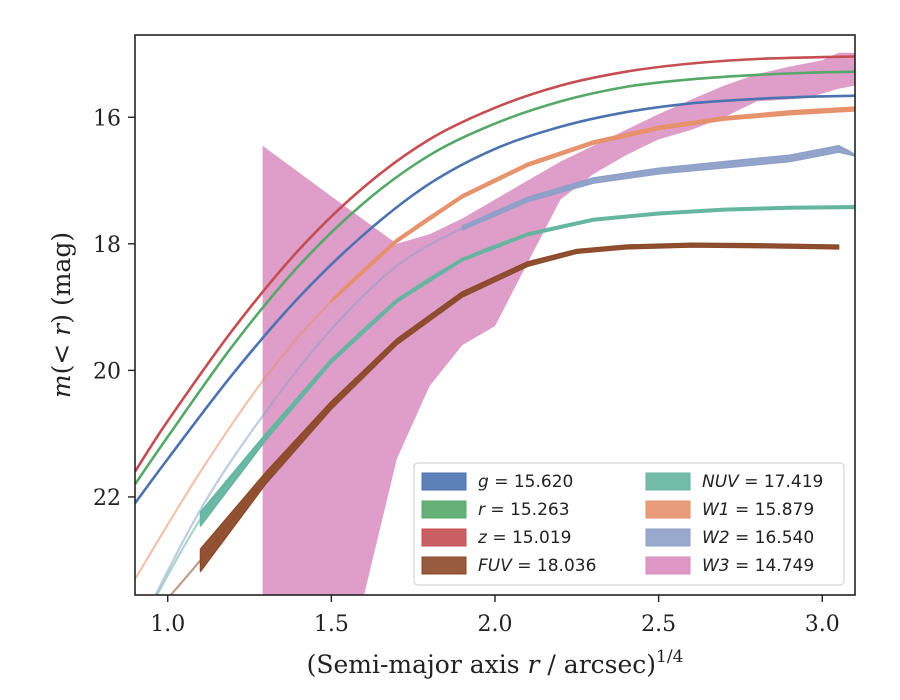  Describe the element at coordinates (61, 355) in the screenshot. I see `y-axis-label-lt: (<` at that location.